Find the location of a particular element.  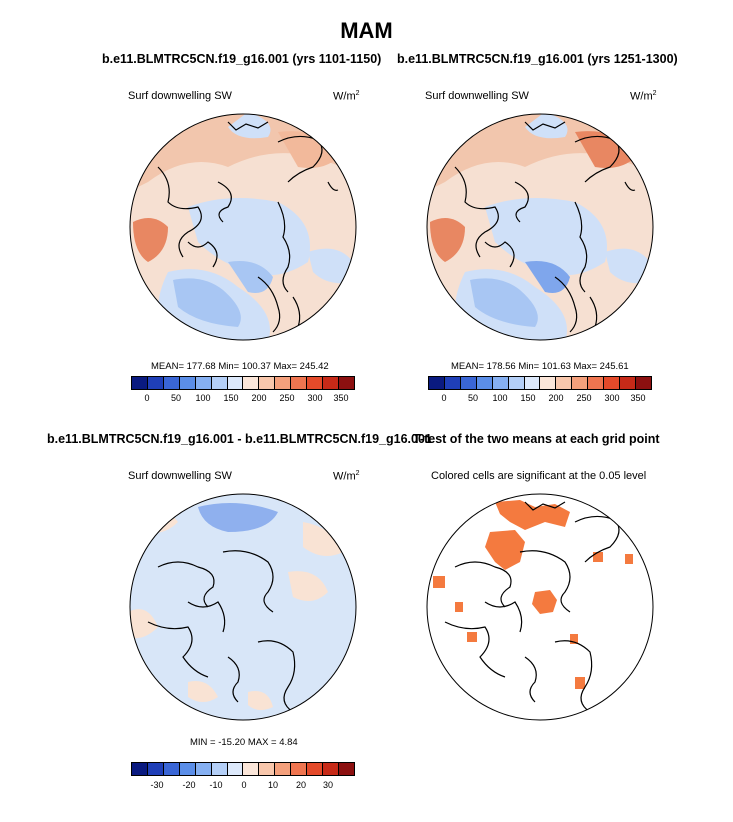

panel-2-polar-map is located at coordinates (540, 227).